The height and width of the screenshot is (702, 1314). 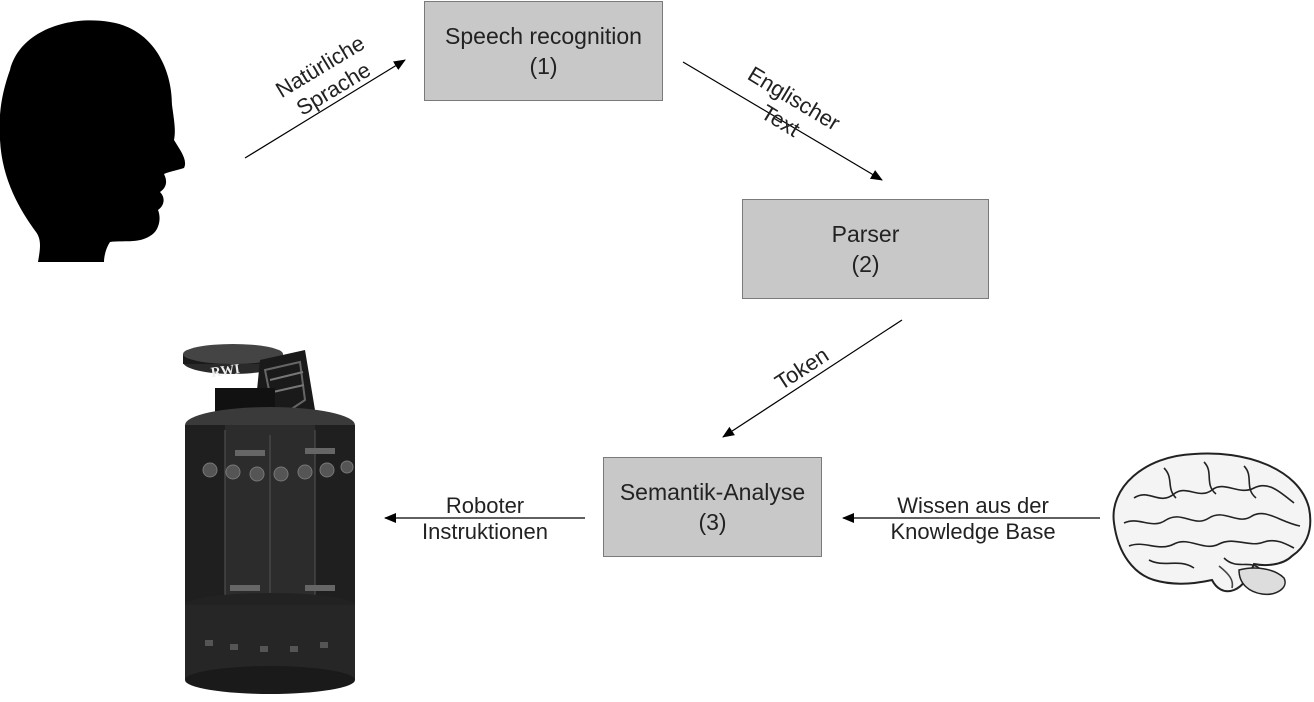 I want to click on semantik-analyse-title: Semantik-Analyse, so click(x=712, y=492).